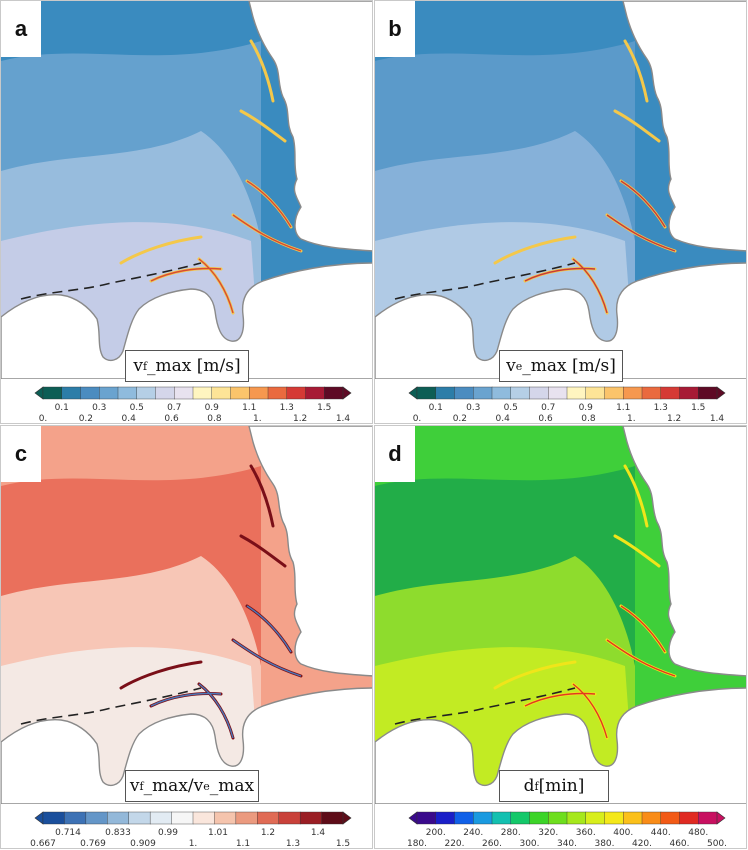  I want to click on colorbar-tick-label: 0.5, so click(511, 408).